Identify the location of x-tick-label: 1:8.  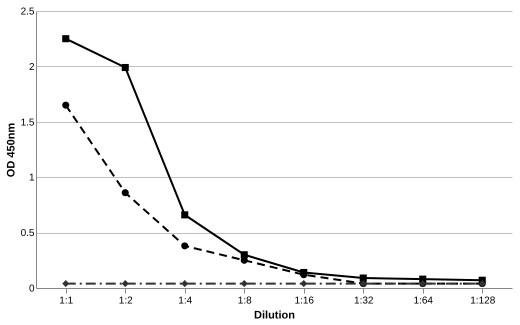
(245, 301).